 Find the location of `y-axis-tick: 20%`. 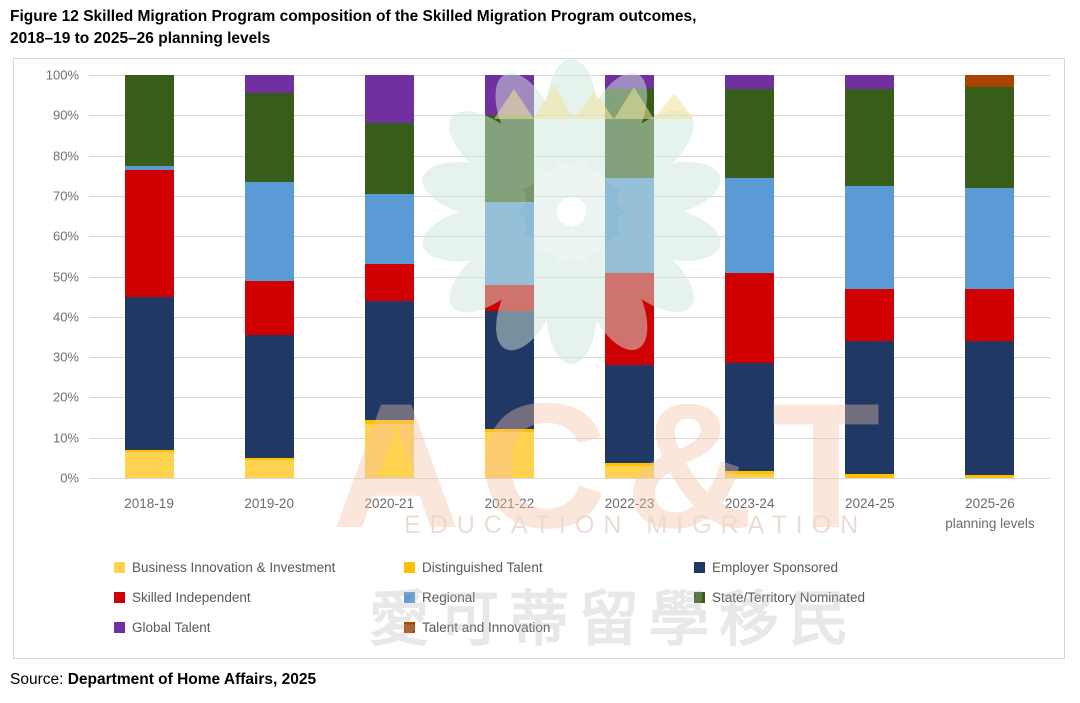

y-axis-tick: 20% is located at coordinates (65, 397).